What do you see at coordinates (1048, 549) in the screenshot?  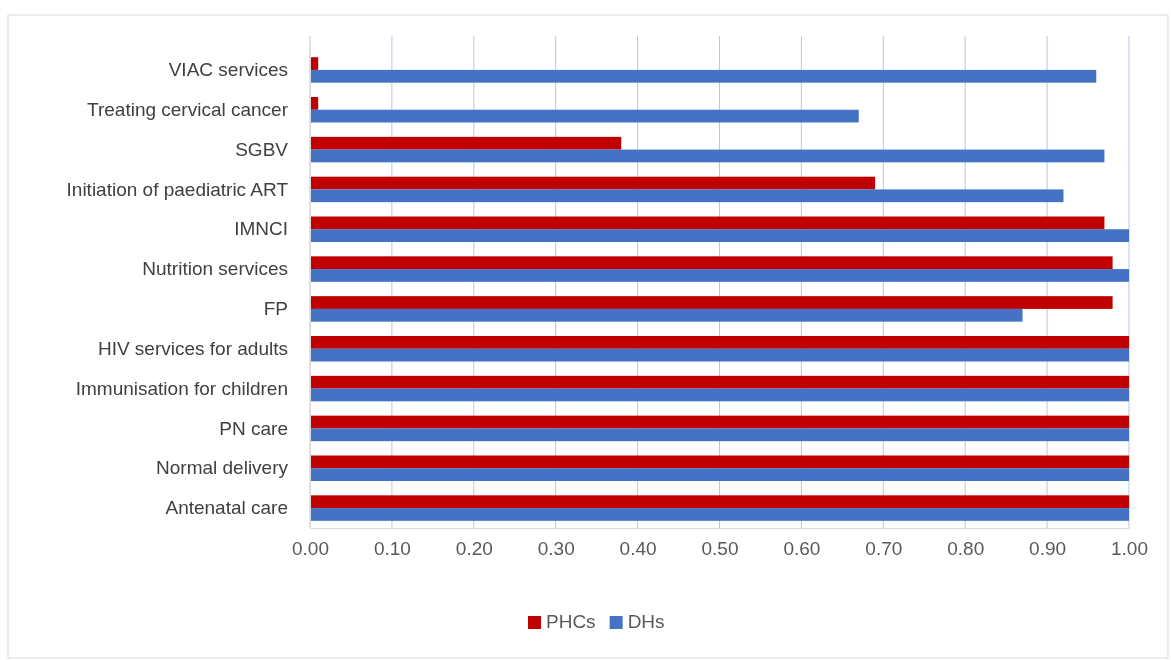 I see `x-tick-label: 0.90` at bounding box center [1048, 549].